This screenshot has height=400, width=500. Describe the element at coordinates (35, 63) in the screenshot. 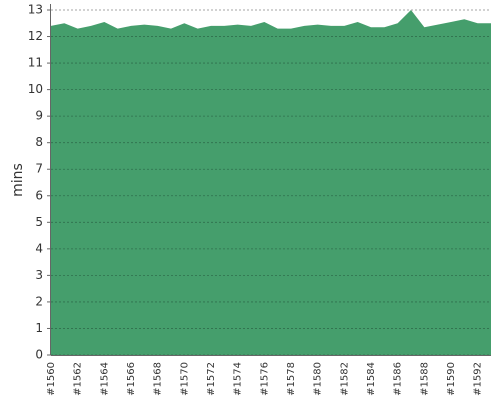

I see `y-tick-label: 11` at that location.